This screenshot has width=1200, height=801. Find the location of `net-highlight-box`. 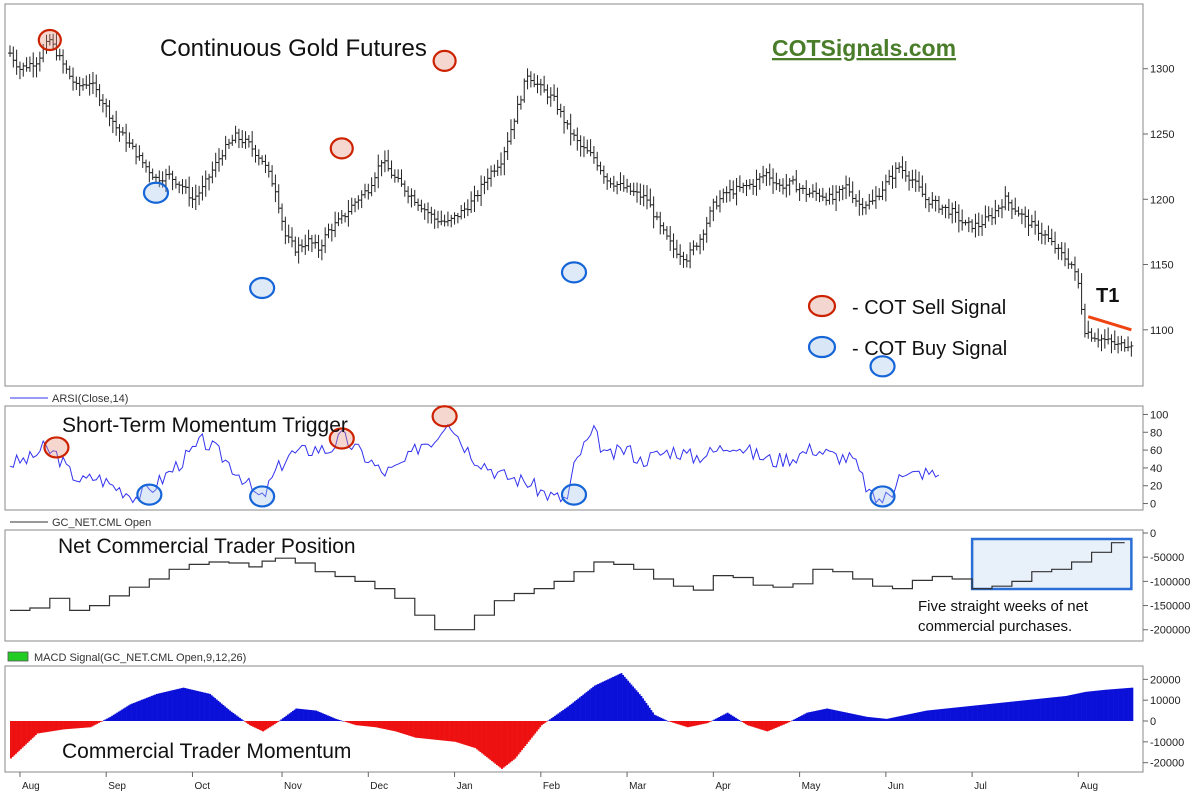

net-highlight-box is located at coordinates (1051, 564).